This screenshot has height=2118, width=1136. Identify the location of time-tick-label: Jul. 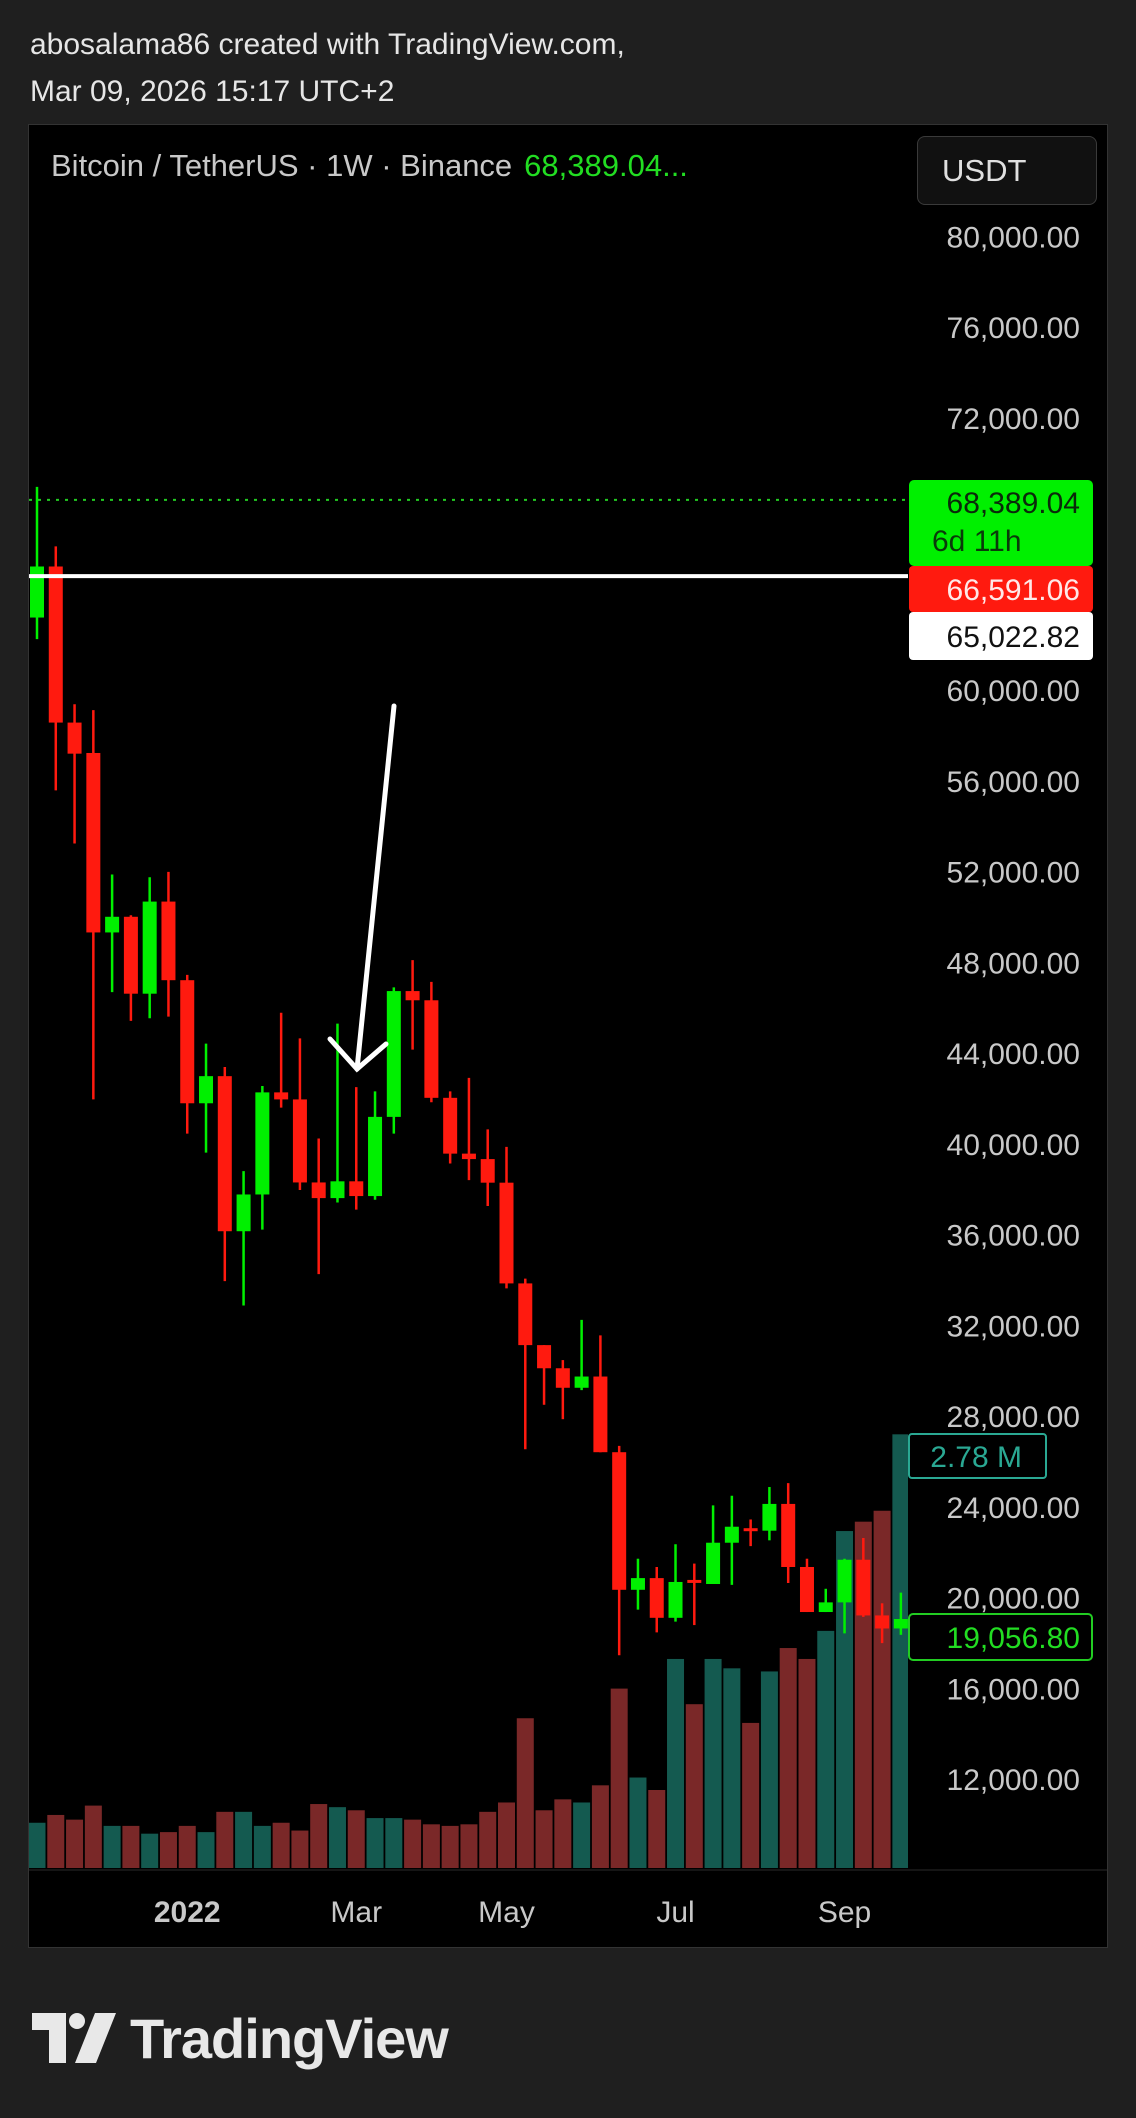
(675, 1912).